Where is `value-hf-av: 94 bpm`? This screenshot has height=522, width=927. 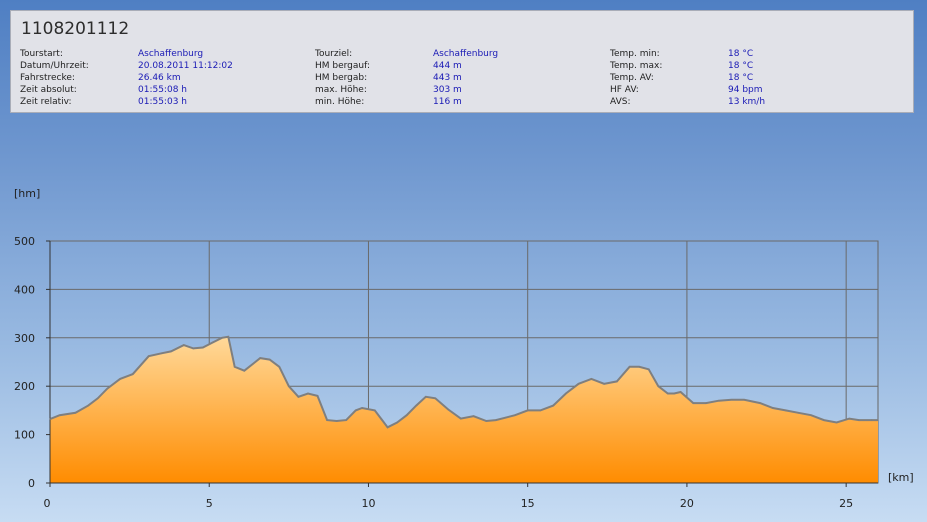
value-hf-av: 94 bpm is located at coordinates (745, 90).